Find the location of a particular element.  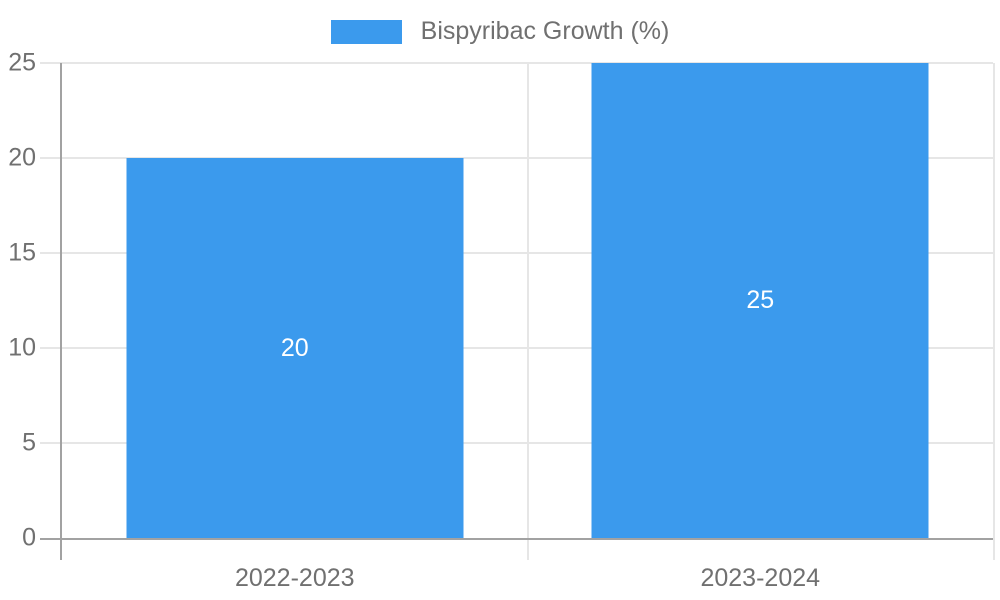

legend-item-bispyribac-growth: Bispyribac Growth (%) is located at coordinates (500, 31).